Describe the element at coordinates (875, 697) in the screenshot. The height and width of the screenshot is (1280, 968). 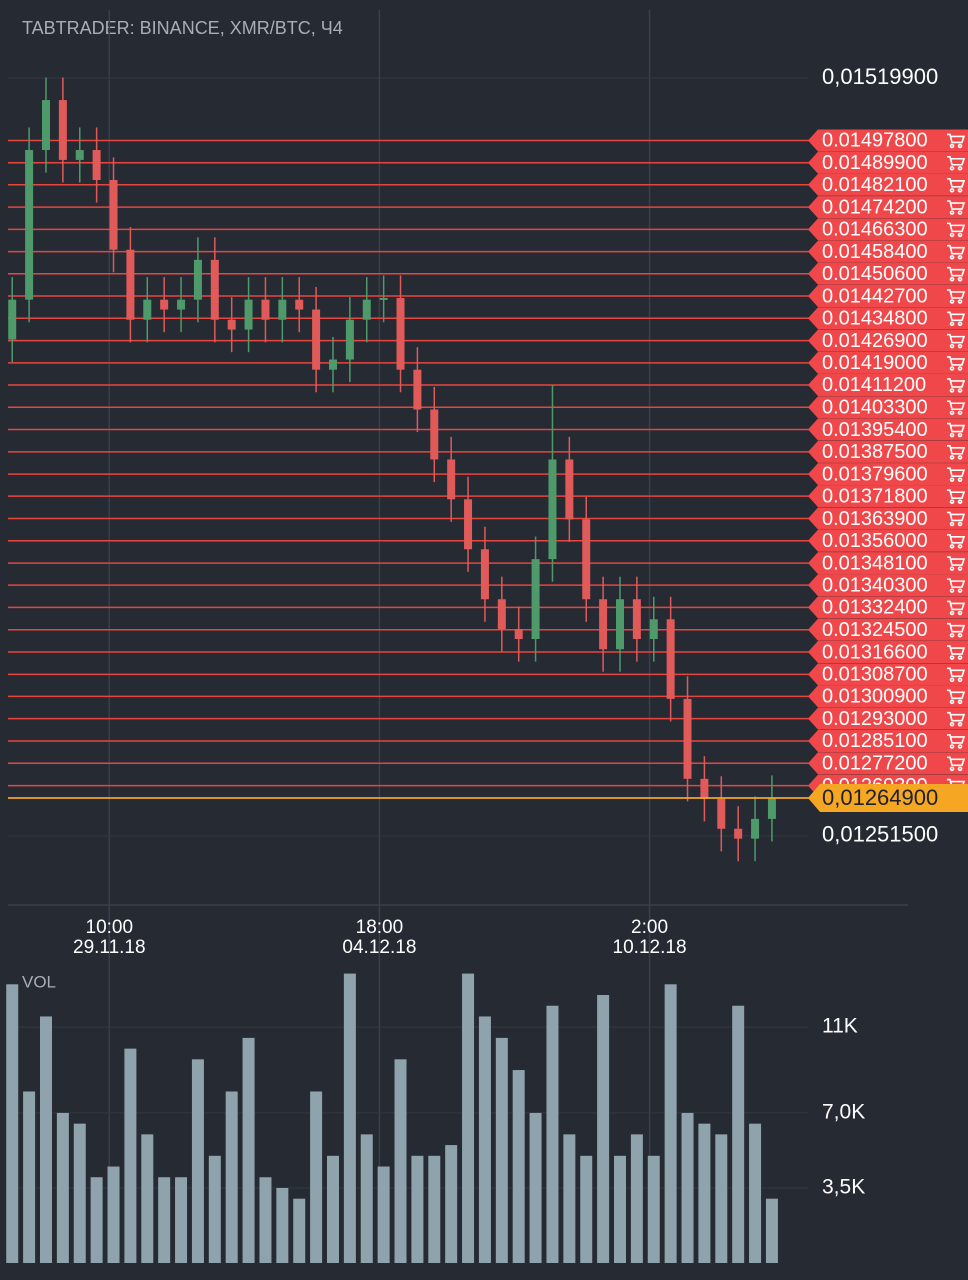
I see `order-label: 0.01300900` at that location.